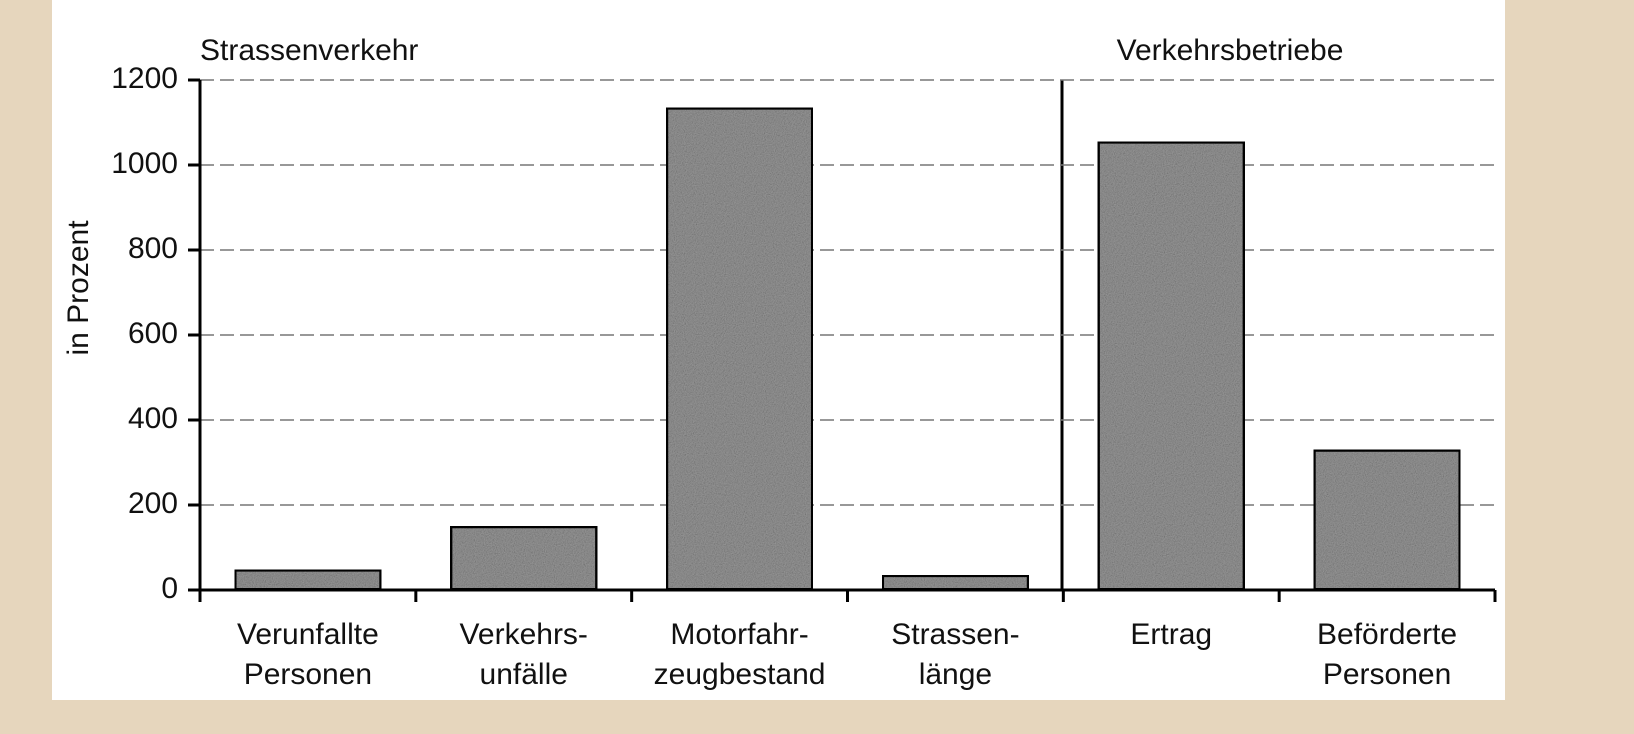  Describe the element at coordinates (153, 503) in the screenshot. I see `y-tick-label: 200` at that location.